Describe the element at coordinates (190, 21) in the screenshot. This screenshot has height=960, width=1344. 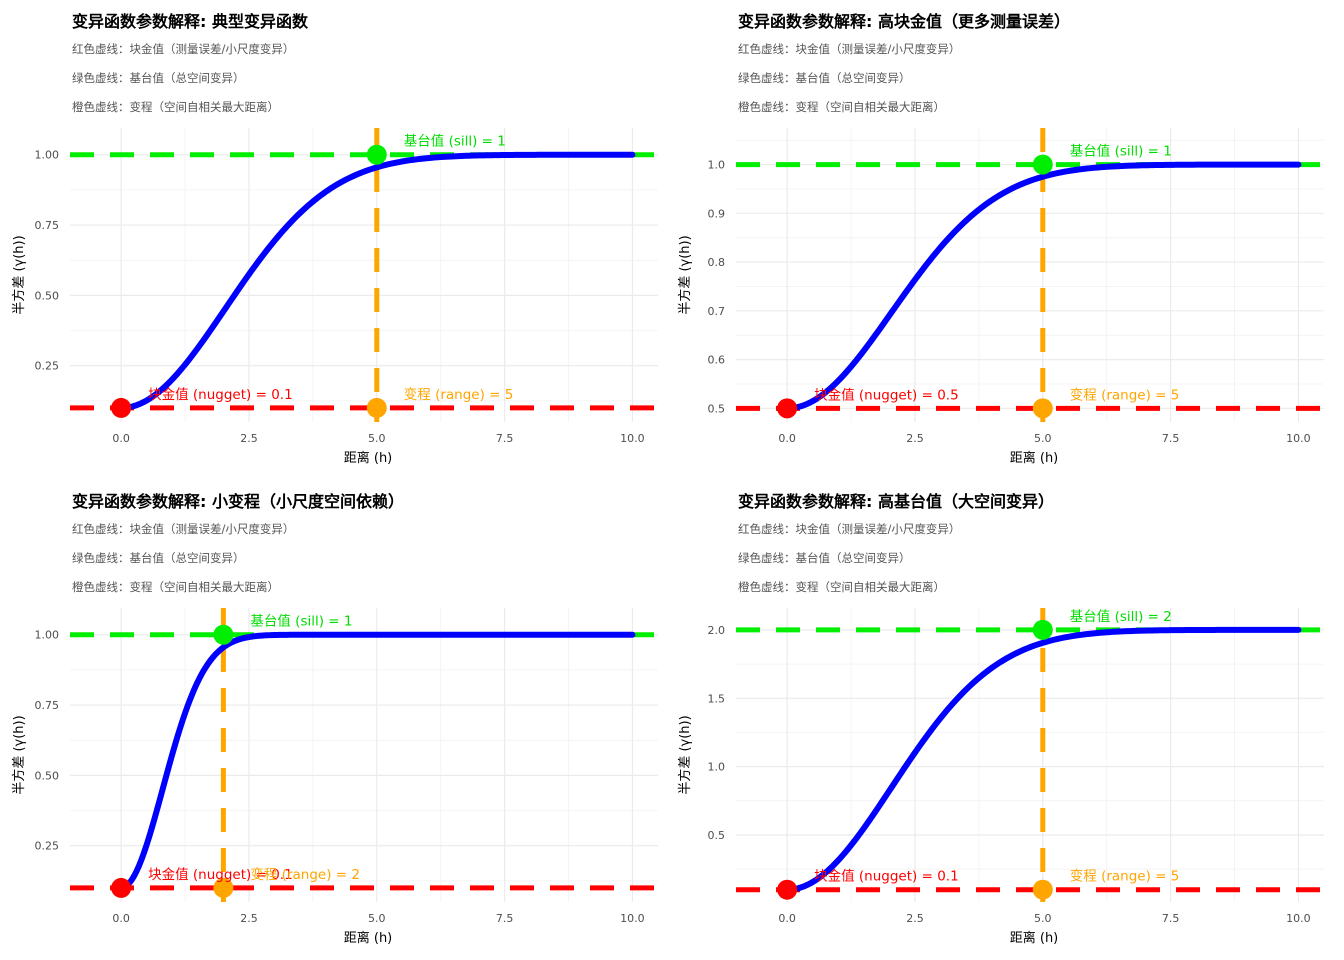
I see `chart-title: 变异函数参数解释: 典型变异函数` at that location.